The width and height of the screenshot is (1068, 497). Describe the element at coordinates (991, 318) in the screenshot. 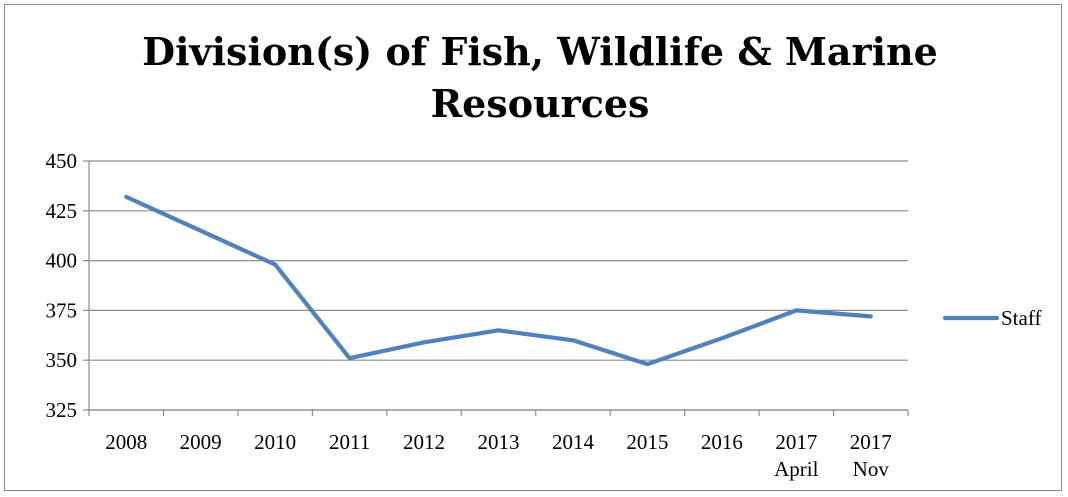

I see `legend: Staff` at that location.